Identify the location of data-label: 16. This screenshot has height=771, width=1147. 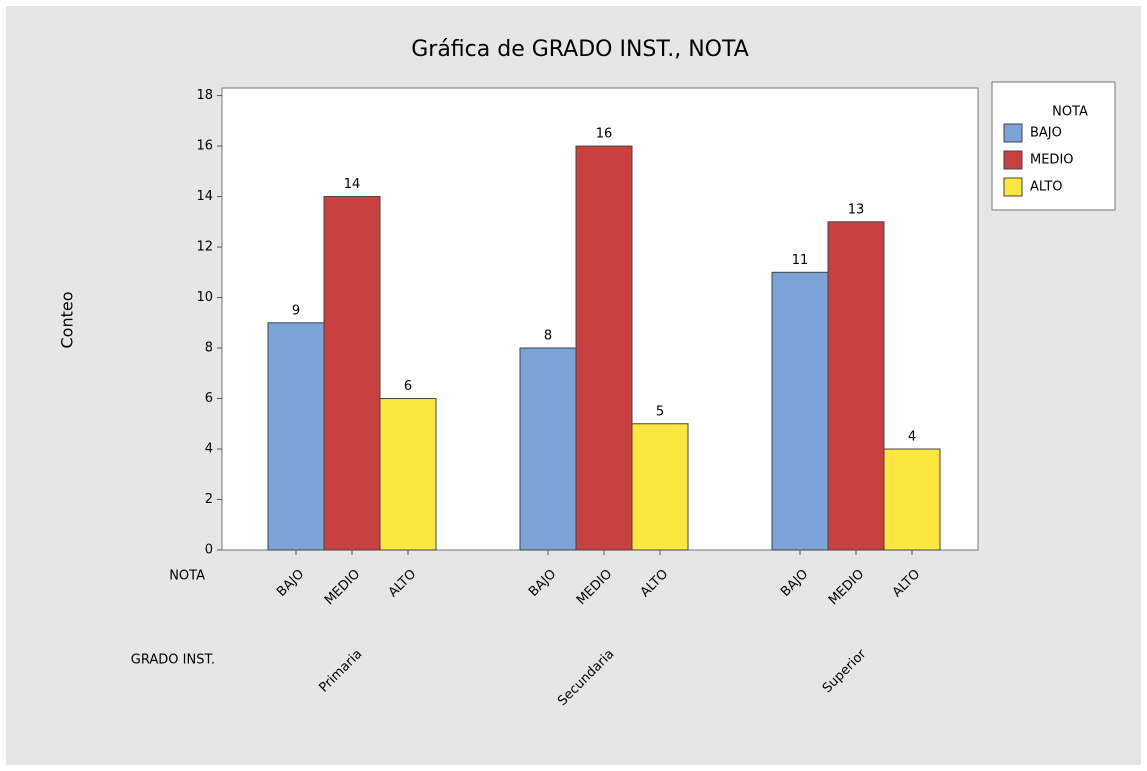
(604, 134).